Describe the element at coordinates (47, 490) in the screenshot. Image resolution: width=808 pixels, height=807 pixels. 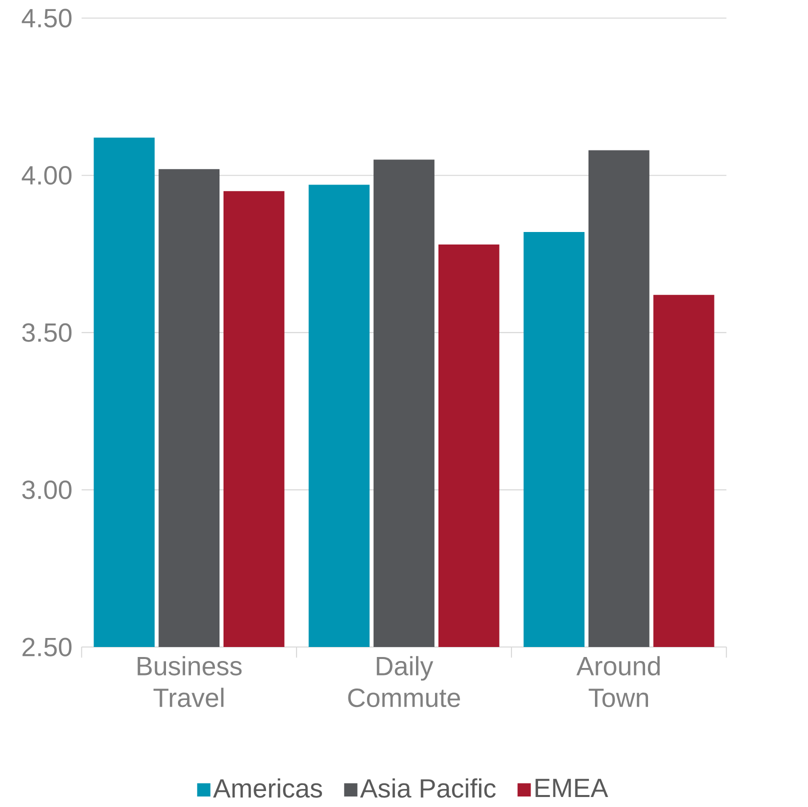
I see `y-tick-label: 3.00` at that location.